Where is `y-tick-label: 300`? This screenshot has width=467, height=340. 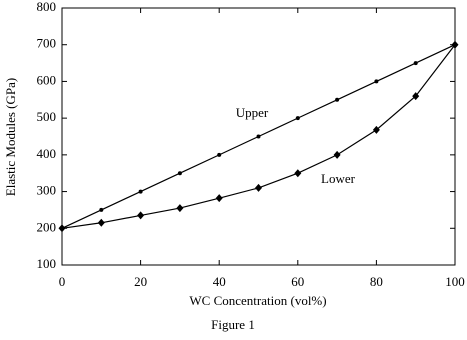 y-tick-label: 300 is located at coordinates (47, 190).